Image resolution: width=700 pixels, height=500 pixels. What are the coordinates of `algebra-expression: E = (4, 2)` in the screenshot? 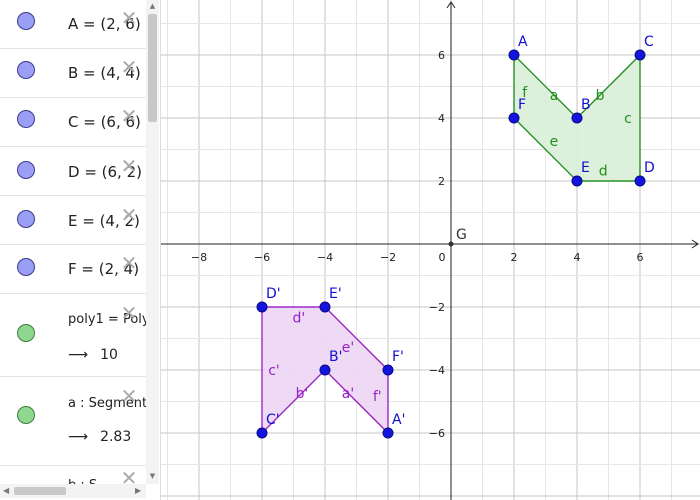 It's located at (104, 221).